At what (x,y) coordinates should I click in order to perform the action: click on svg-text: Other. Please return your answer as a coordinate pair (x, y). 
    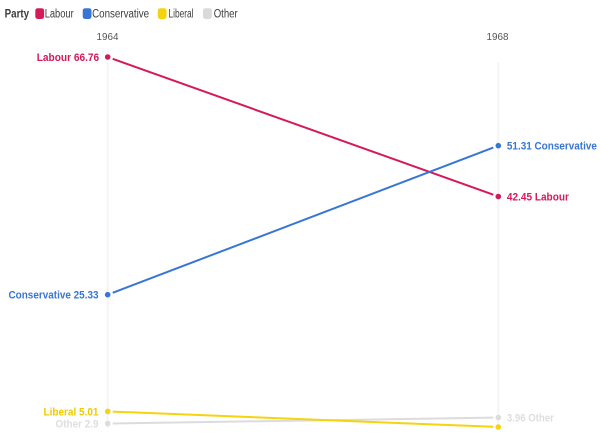
    Looking at the image, I should click on (226, 15).